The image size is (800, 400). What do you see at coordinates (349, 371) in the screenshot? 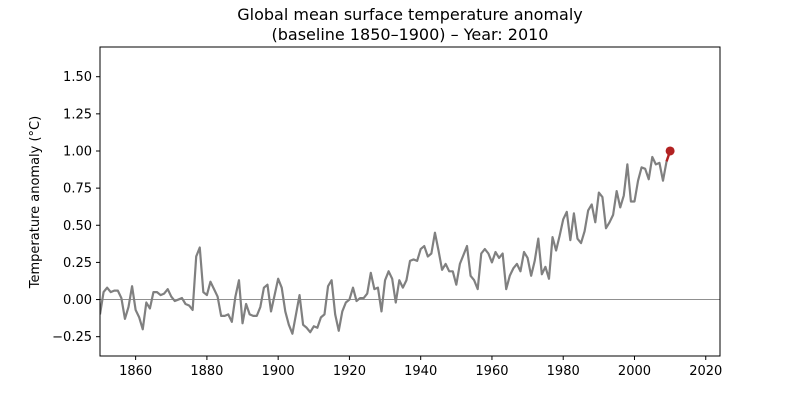
I see `x-tick-label: 1920` at bounding box center [349, 371].